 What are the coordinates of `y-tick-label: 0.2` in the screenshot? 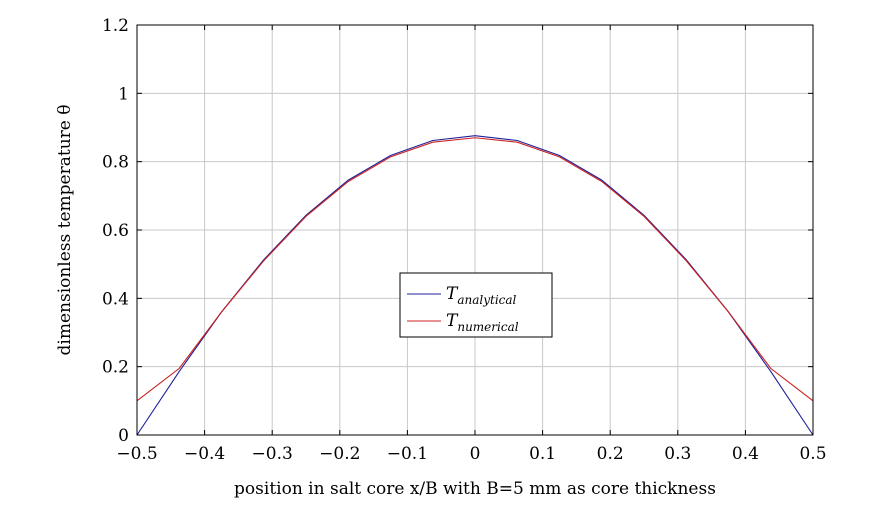 It's located at (115, 368).